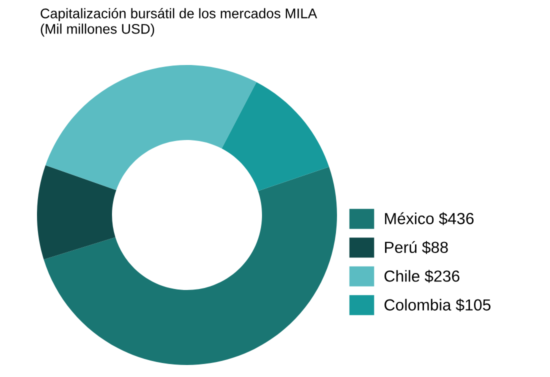 Image resolution: width=550 pixels, height=377 pixels. Describe the element at coordinates (179, 22) in the screenshot. I see `chart-title: Capitalización bursátil de los mercados MILA (Mil millones USD)` at that location.